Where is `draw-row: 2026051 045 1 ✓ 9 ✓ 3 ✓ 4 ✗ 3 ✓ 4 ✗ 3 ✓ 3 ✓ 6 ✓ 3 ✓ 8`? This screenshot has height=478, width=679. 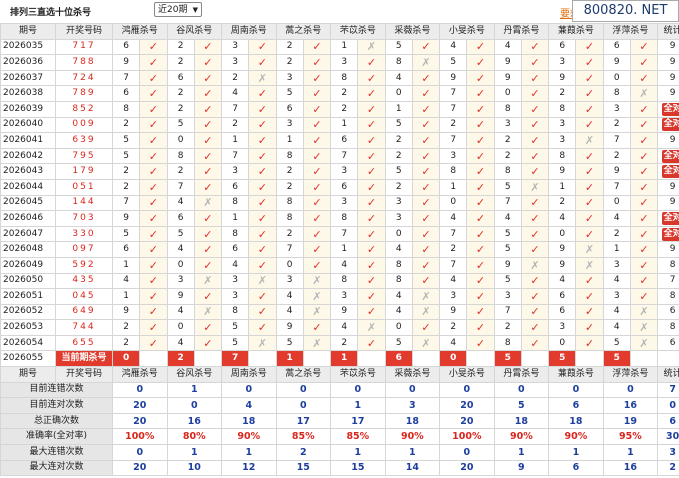 draw-row: 2026051 045 1 ✓ 9 ✓ 3 ✓ 4 ✗ 3 ✓ 4 ✗ 3 ✓ 3 ✓ 6 ✓ 3 ✓ 8 is located at coordinates (339, 296).